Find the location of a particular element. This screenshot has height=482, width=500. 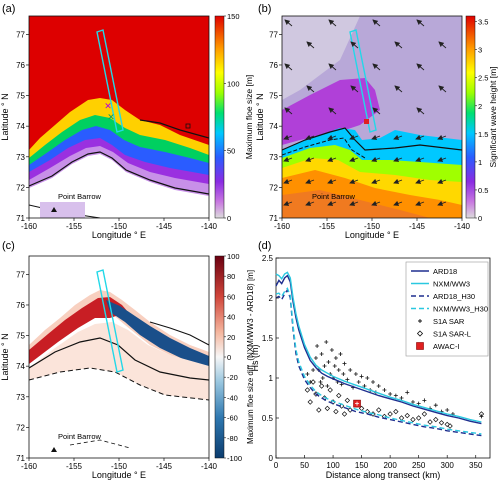

colorbar-tick-label: 0 is located at coordinates (480, 218).